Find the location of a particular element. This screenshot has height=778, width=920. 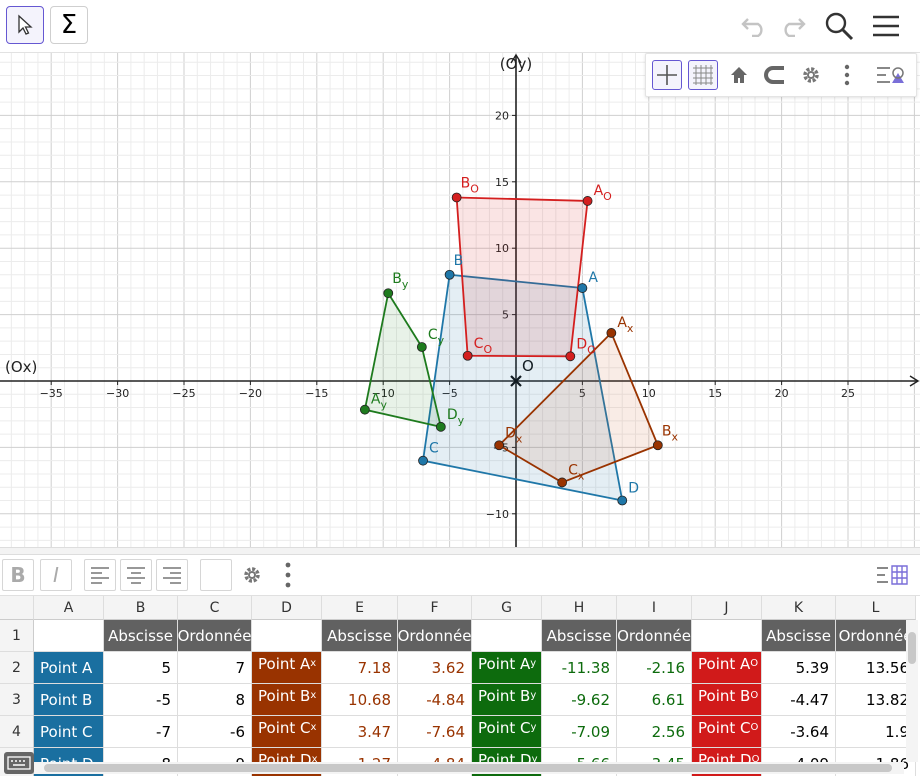

header-cell-F1: Ordonnée is located at coordinates (435, 636).